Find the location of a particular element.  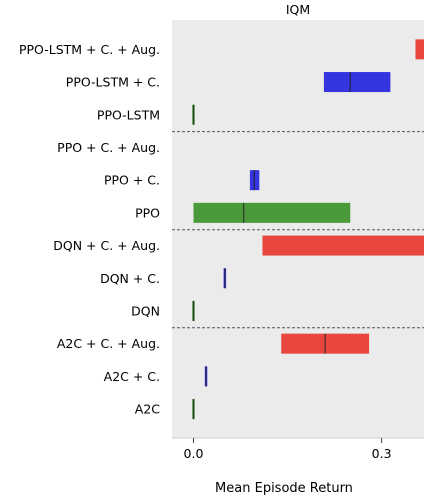

row-label-ppo: PPO is located at coordinates (147, 212).